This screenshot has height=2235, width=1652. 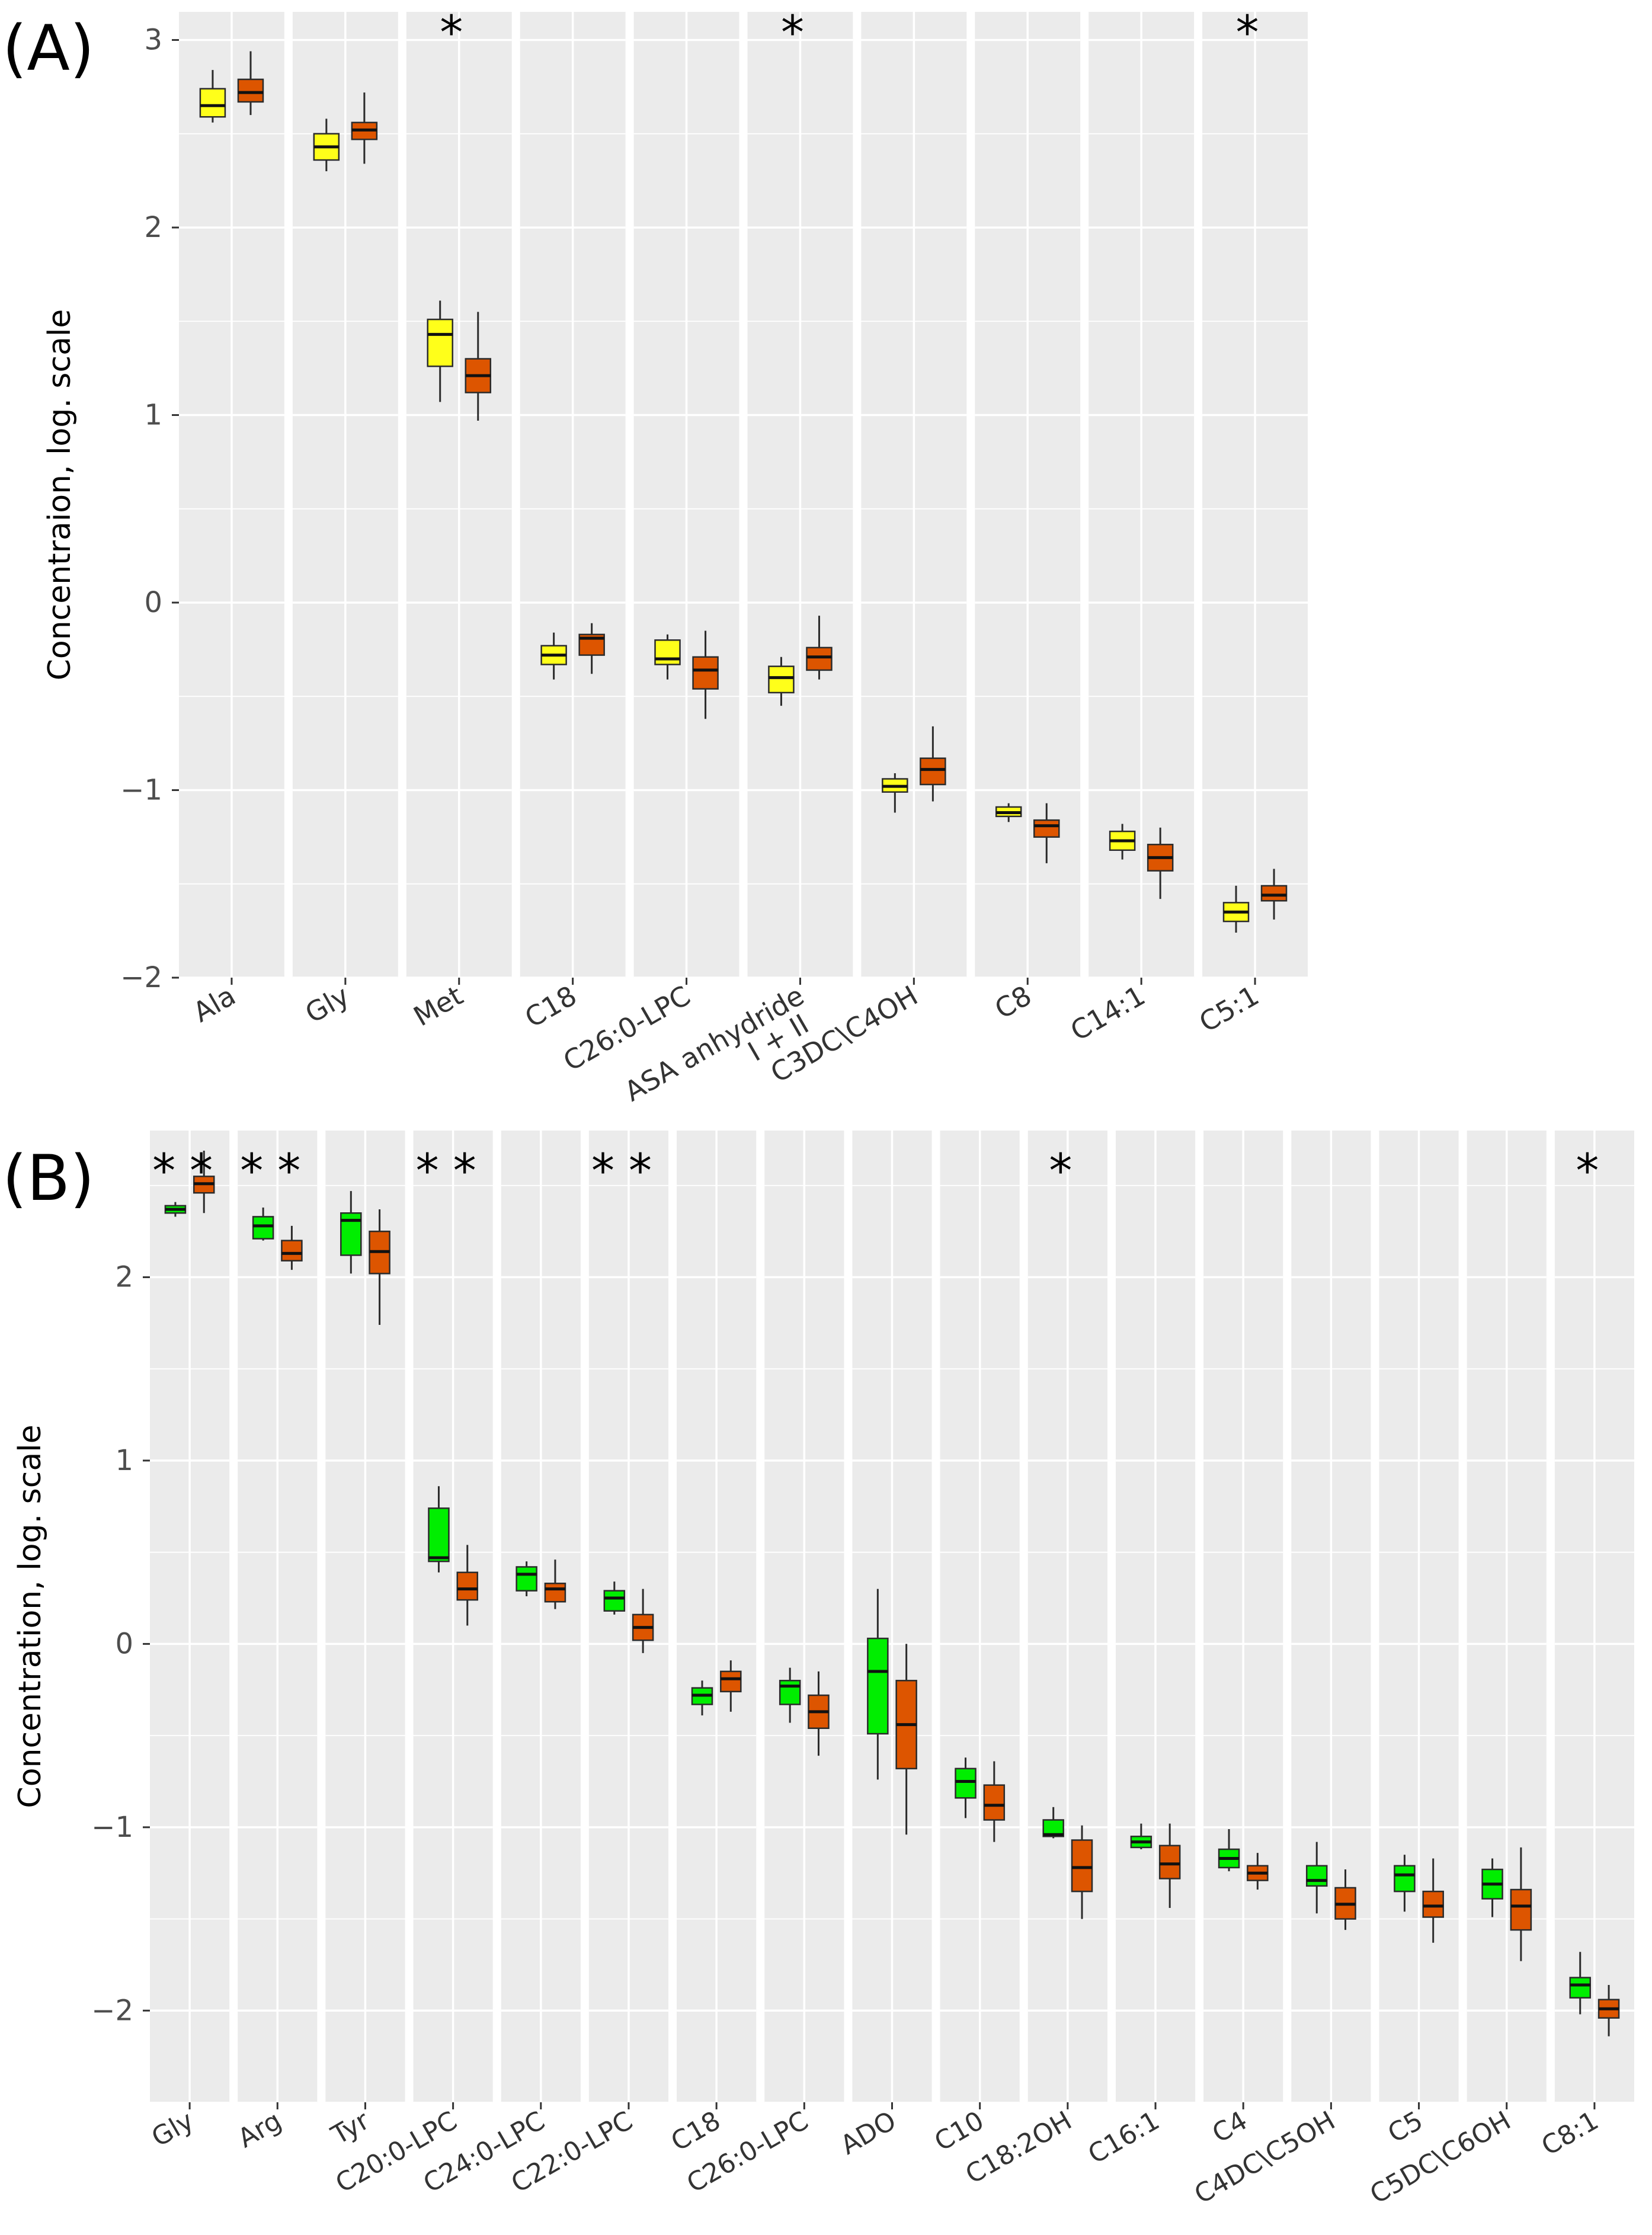 I want to click on x-tick-label-ado: ADO, so click(x=868, y=2132).